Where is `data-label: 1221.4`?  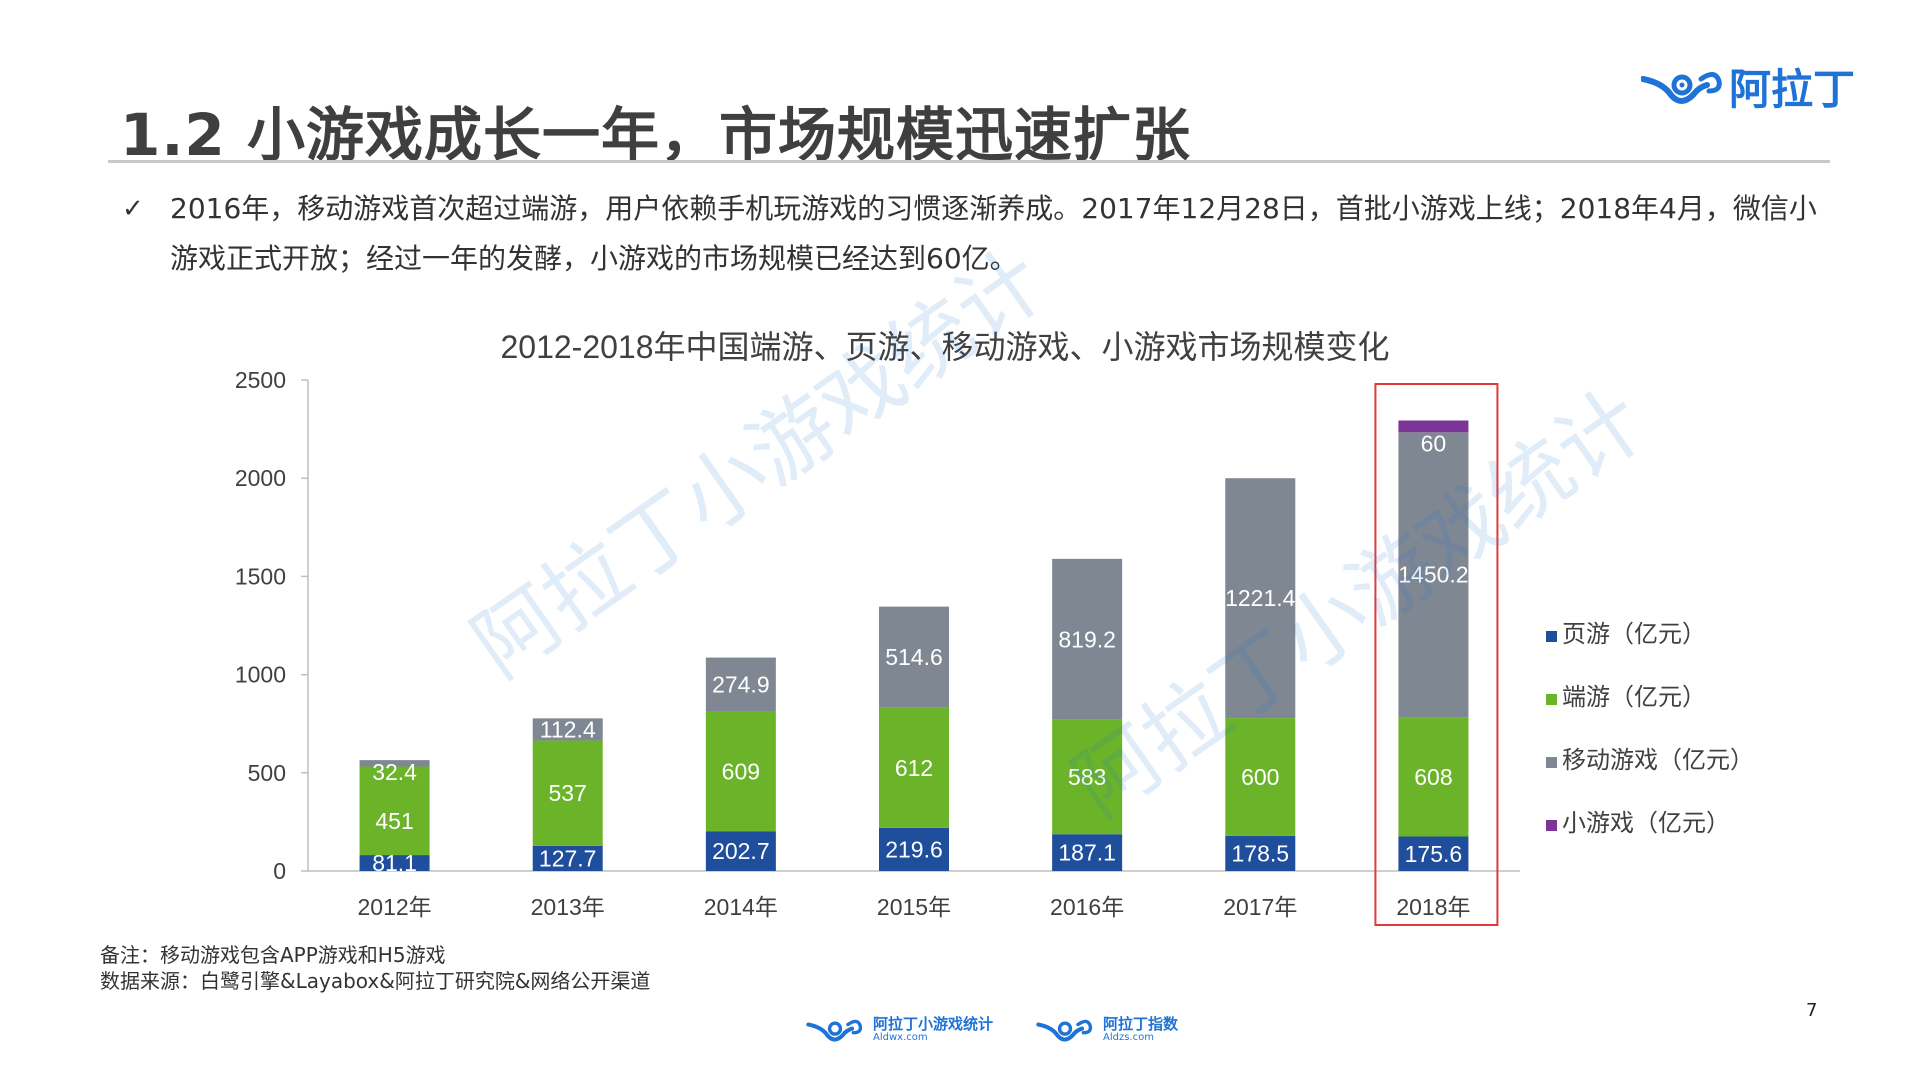 data-label: 1221.4 is located at coordinates (1260, 598).